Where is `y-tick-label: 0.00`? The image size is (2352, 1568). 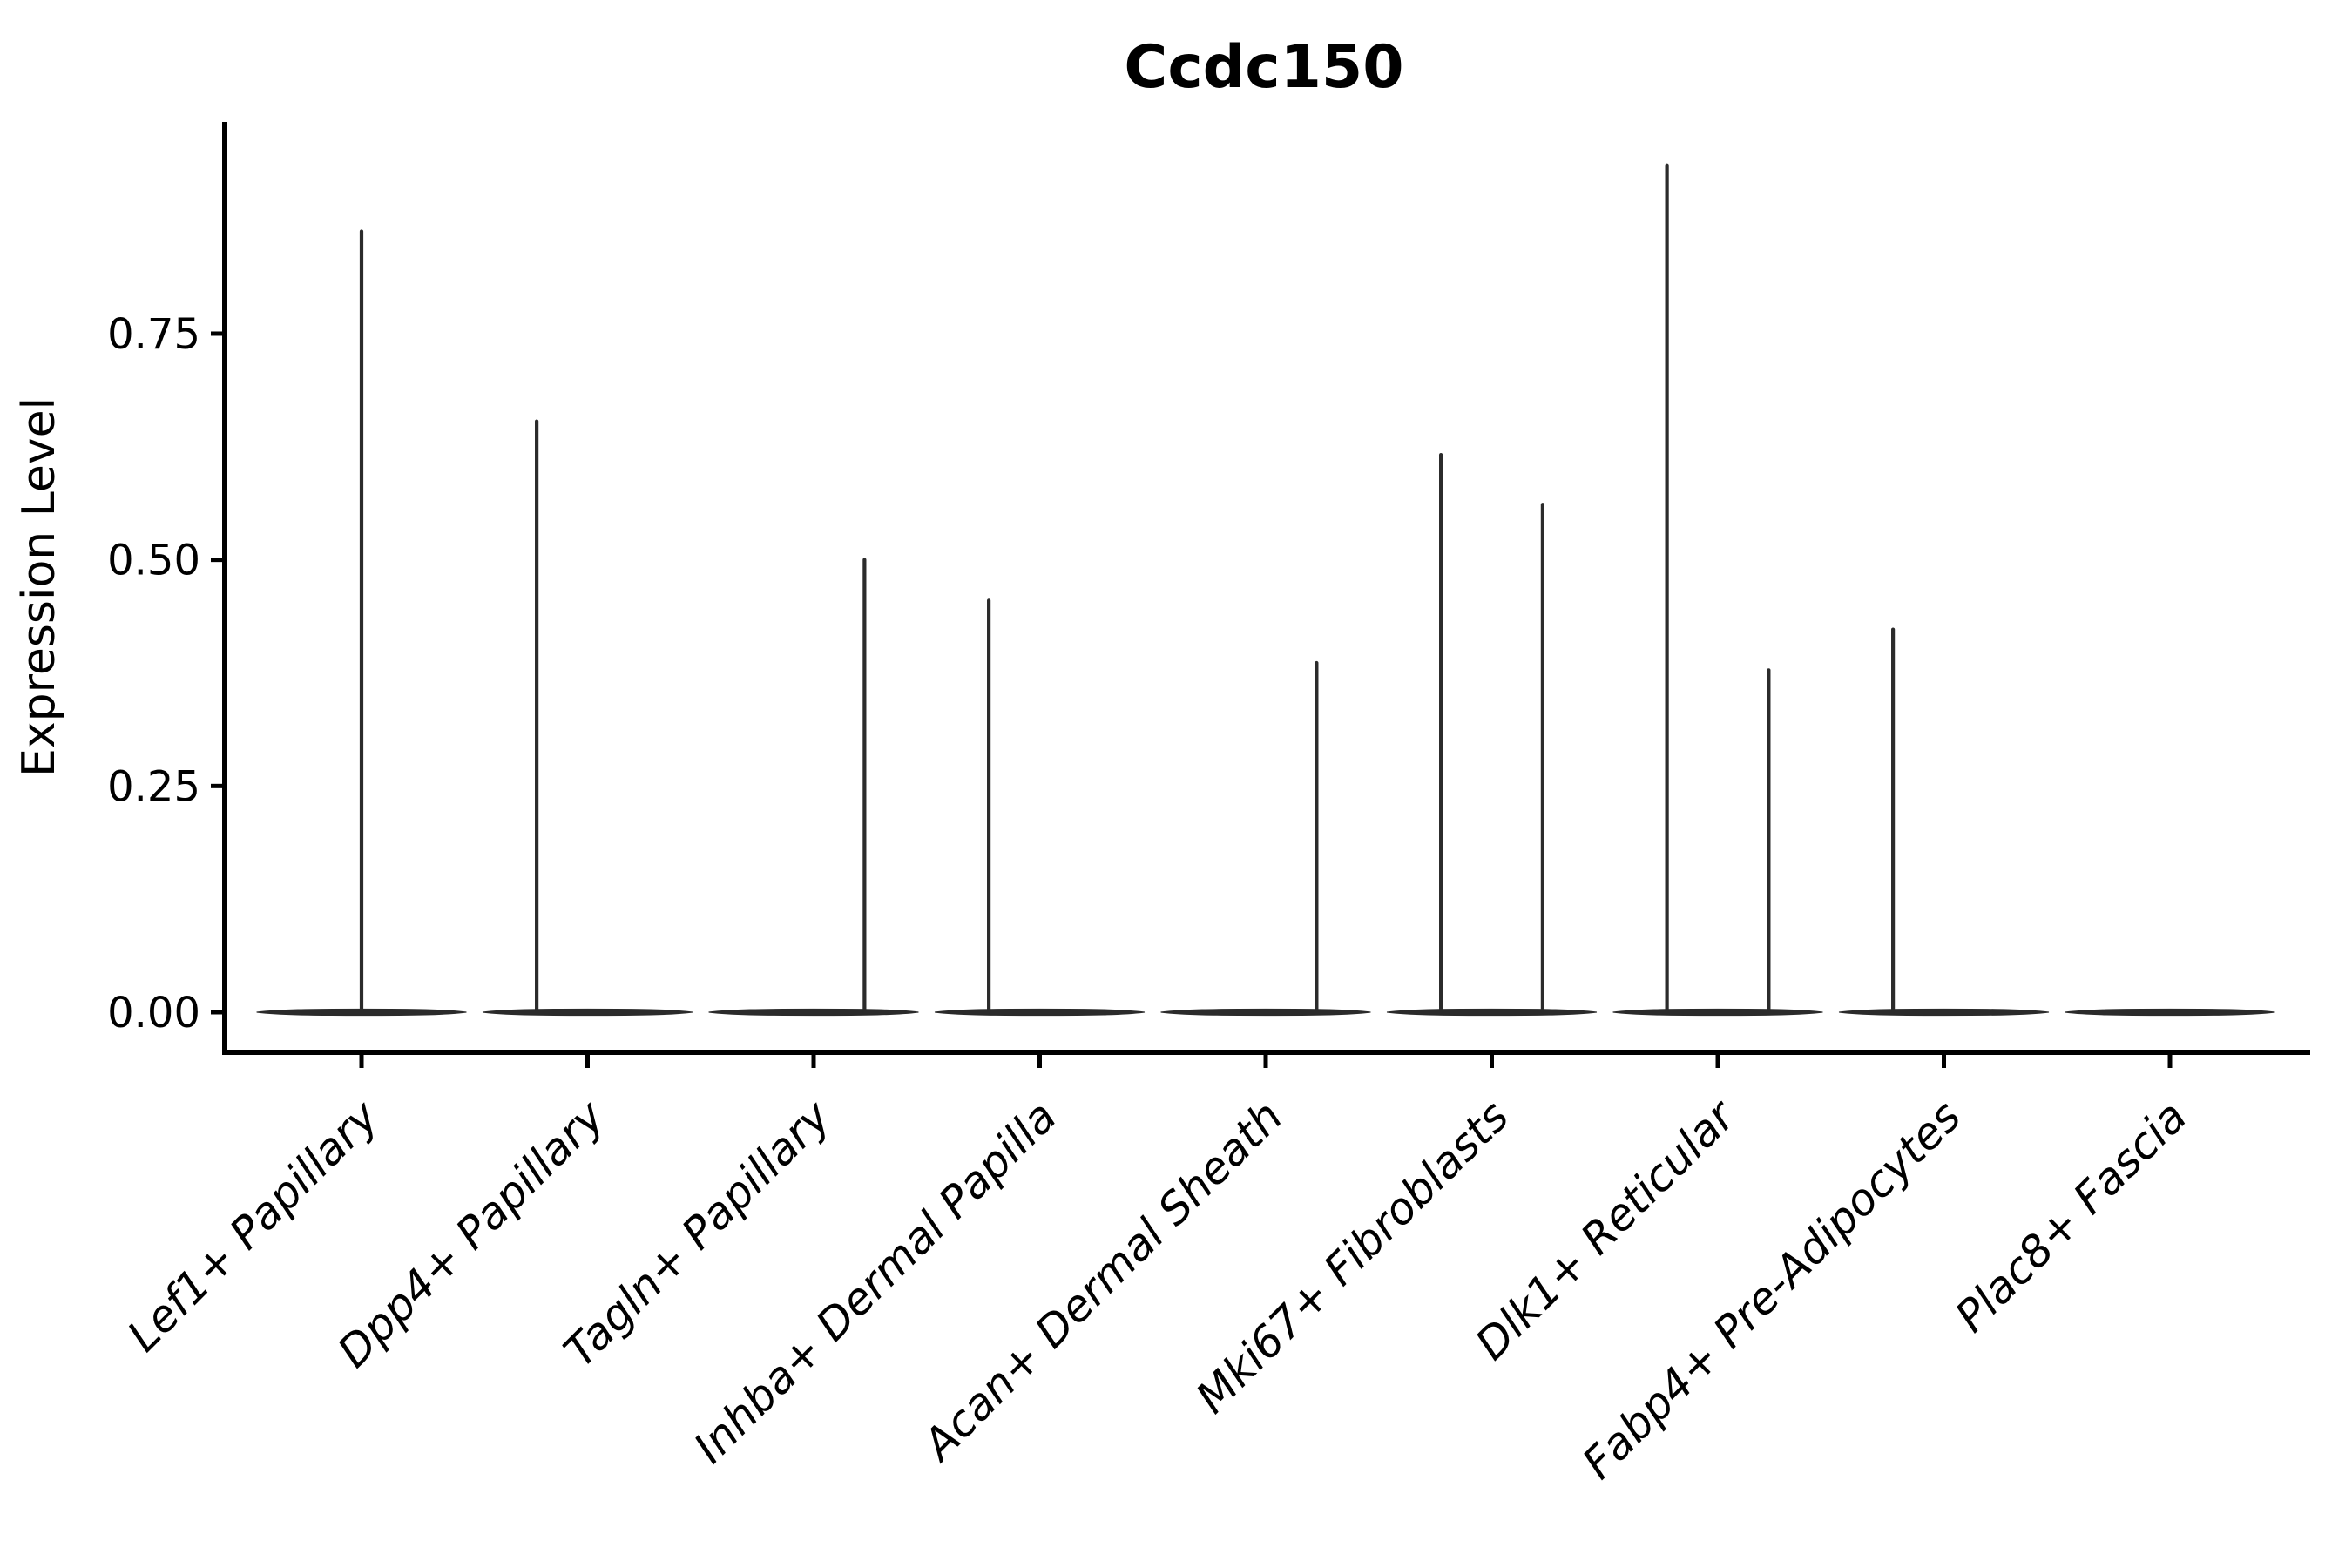
y-tick-label: 0.00 is located at coordinates (153, 1013).